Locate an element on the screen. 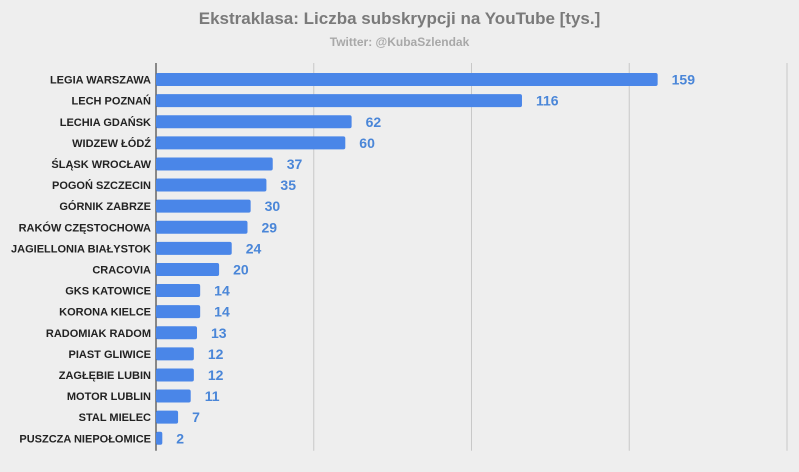 The image size is (799, 472). value-label: 30 is located at coordinates (273, 206).